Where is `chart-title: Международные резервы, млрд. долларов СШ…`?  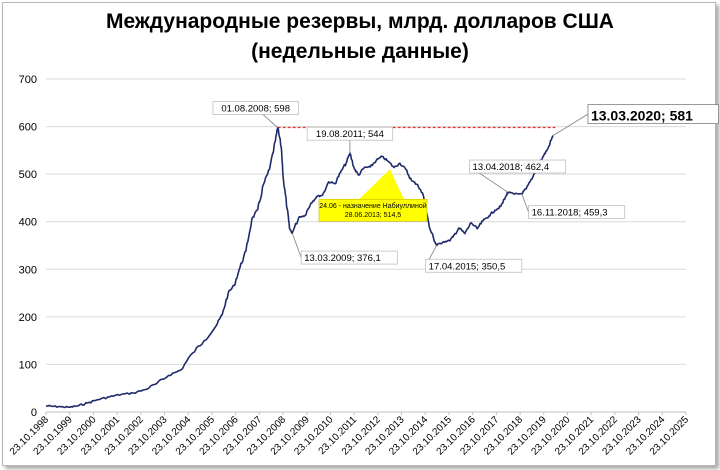
chart-title: Международные резервы, млрд. долларов СШ… is located at coordinates (360, 21).